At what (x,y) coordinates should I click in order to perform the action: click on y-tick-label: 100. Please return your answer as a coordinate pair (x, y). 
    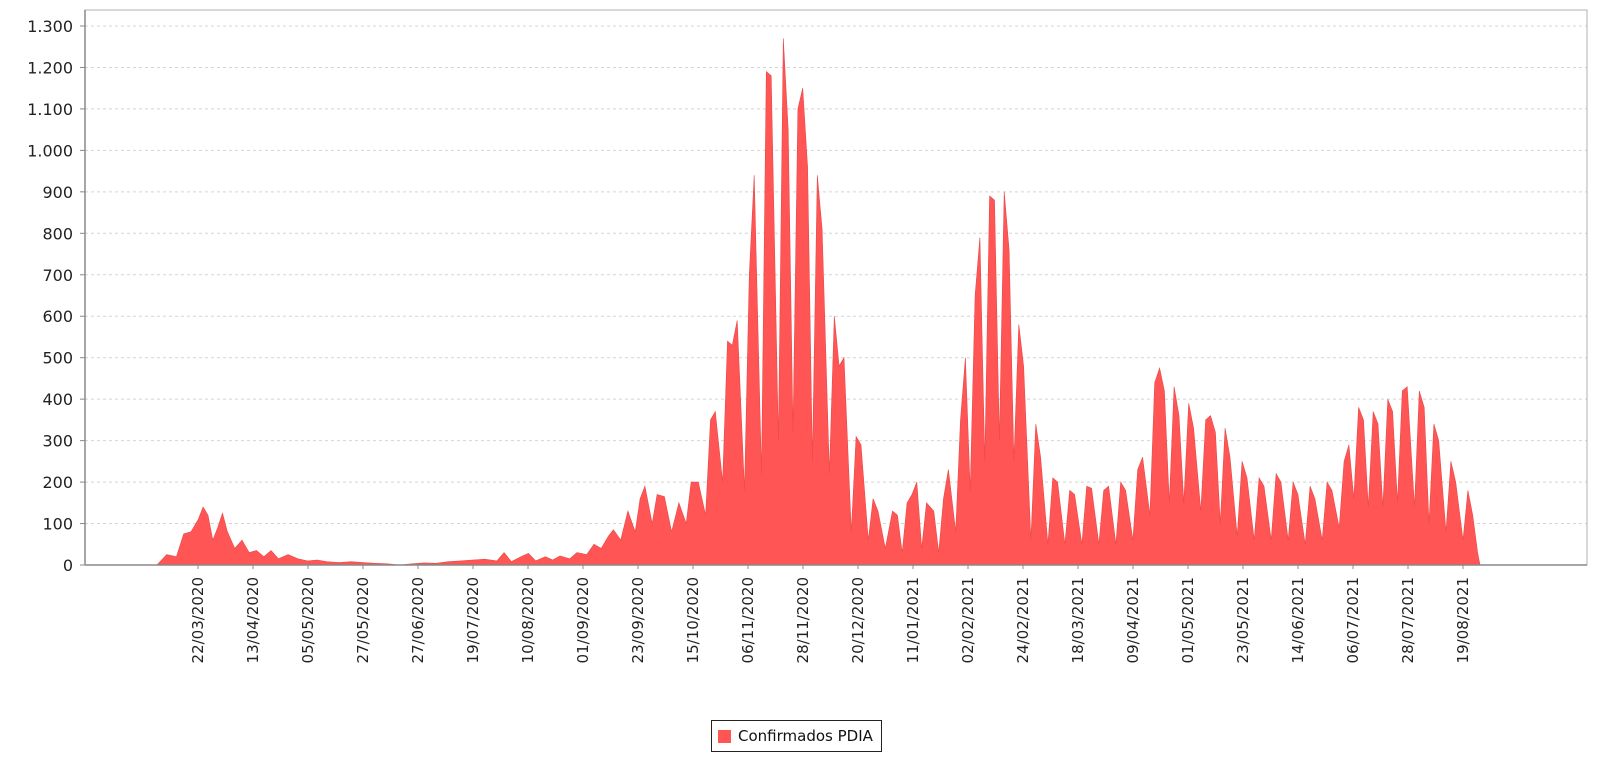
    Looking at the image, I should click on (57, 524).